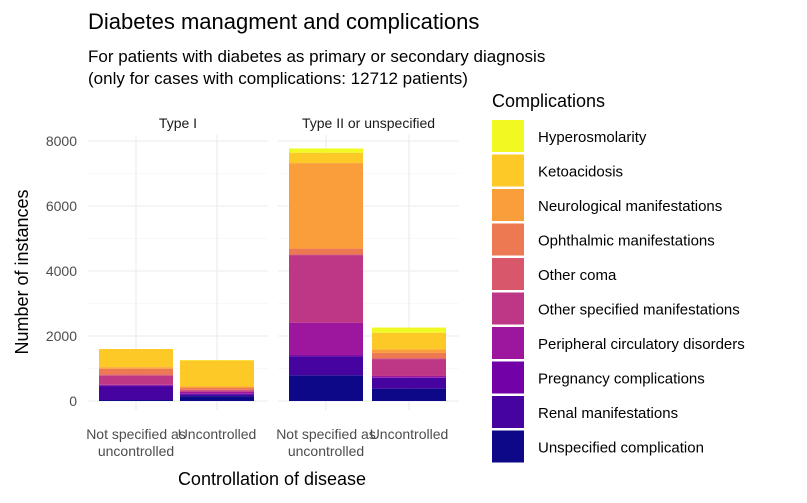 This screenshot has height=503, width=807. Describe the element at coordinates (61, 141) in the screenshot. I see `y-tick-label: 8000` at that location.